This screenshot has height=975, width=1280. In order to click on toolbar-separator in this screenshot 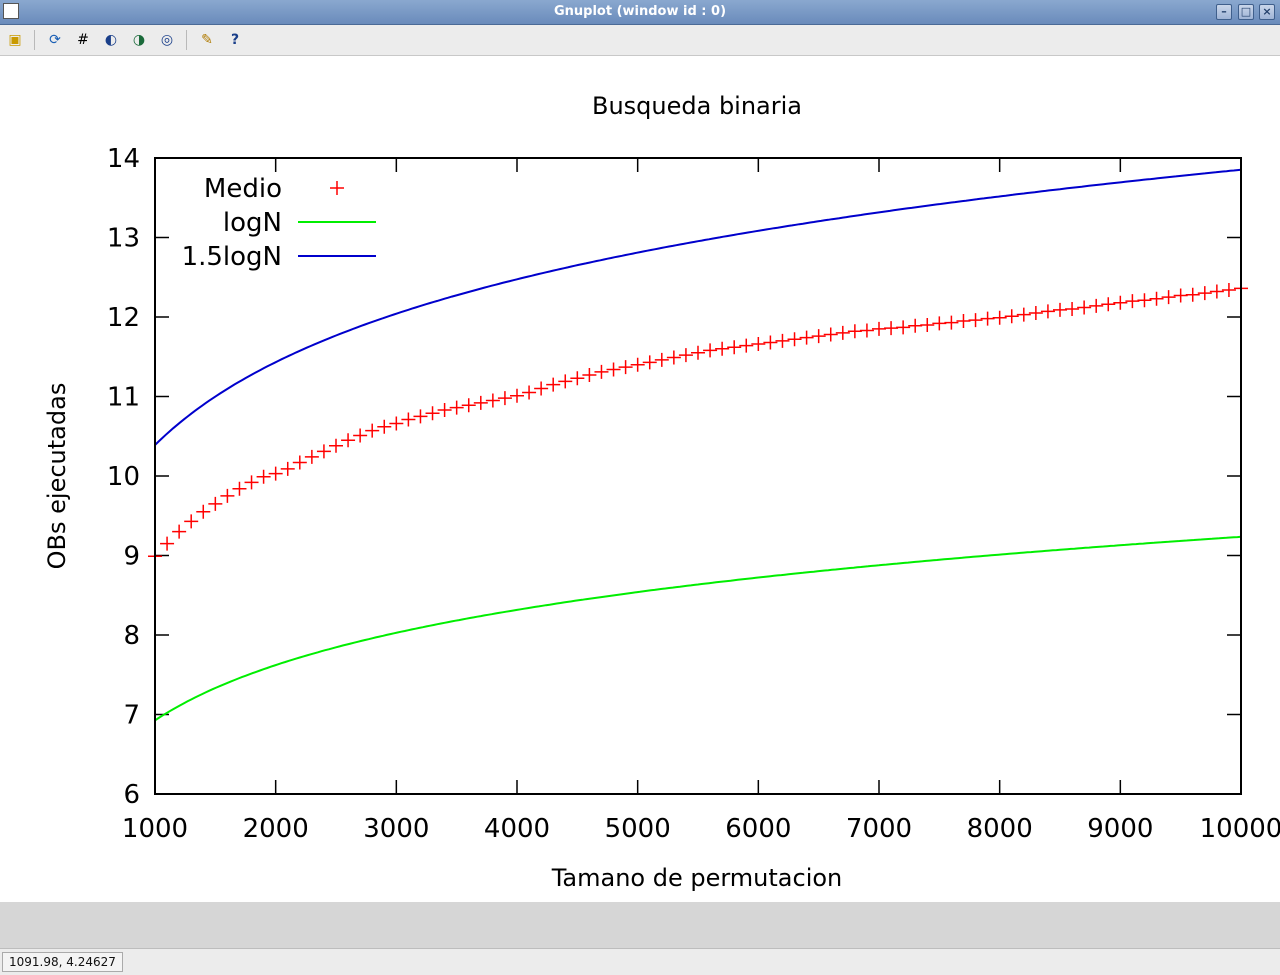, I will do `click(186, 40)`.